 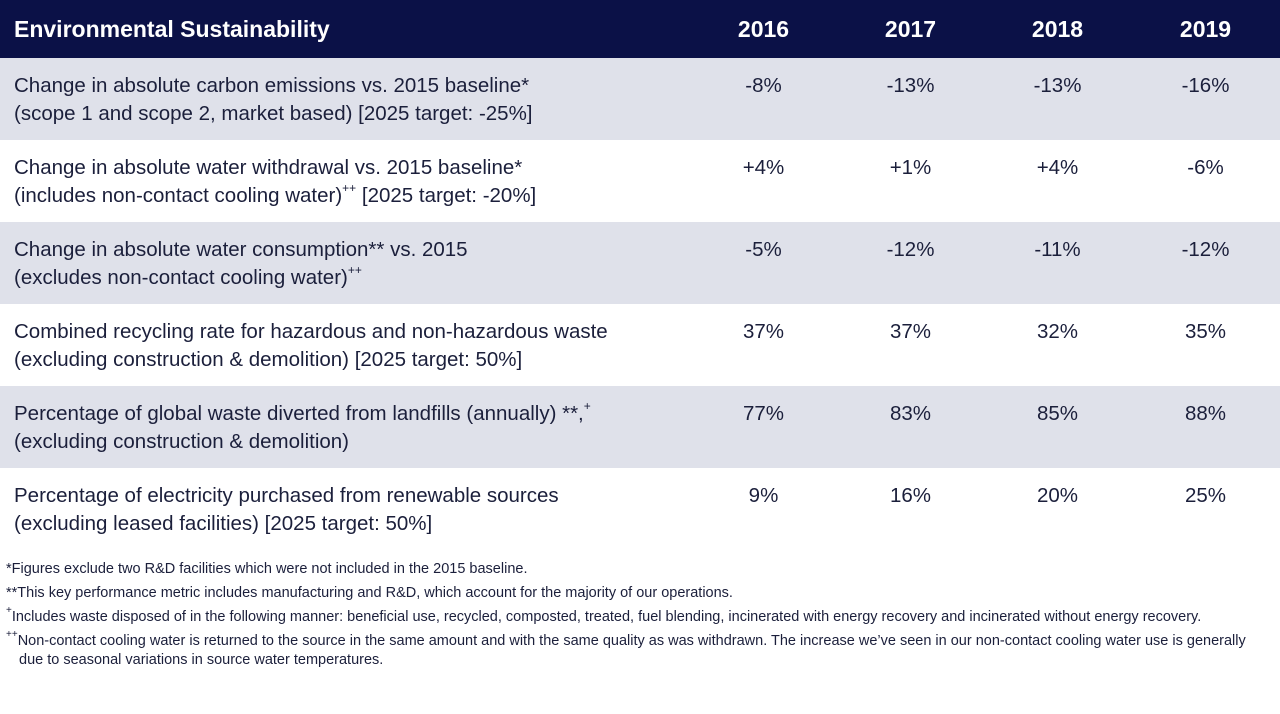 What do you see at coordinates (1057, 495) in the screenshot?
I see `value-cell-2018: 20%` at bounding box center [1057, 495].